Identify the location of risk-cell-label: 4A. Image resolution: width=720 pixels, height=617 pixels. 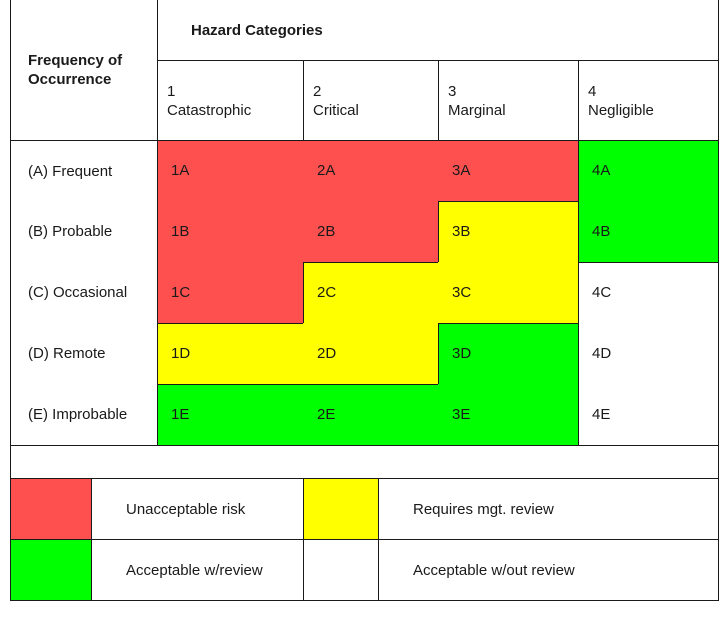
(601, 170).